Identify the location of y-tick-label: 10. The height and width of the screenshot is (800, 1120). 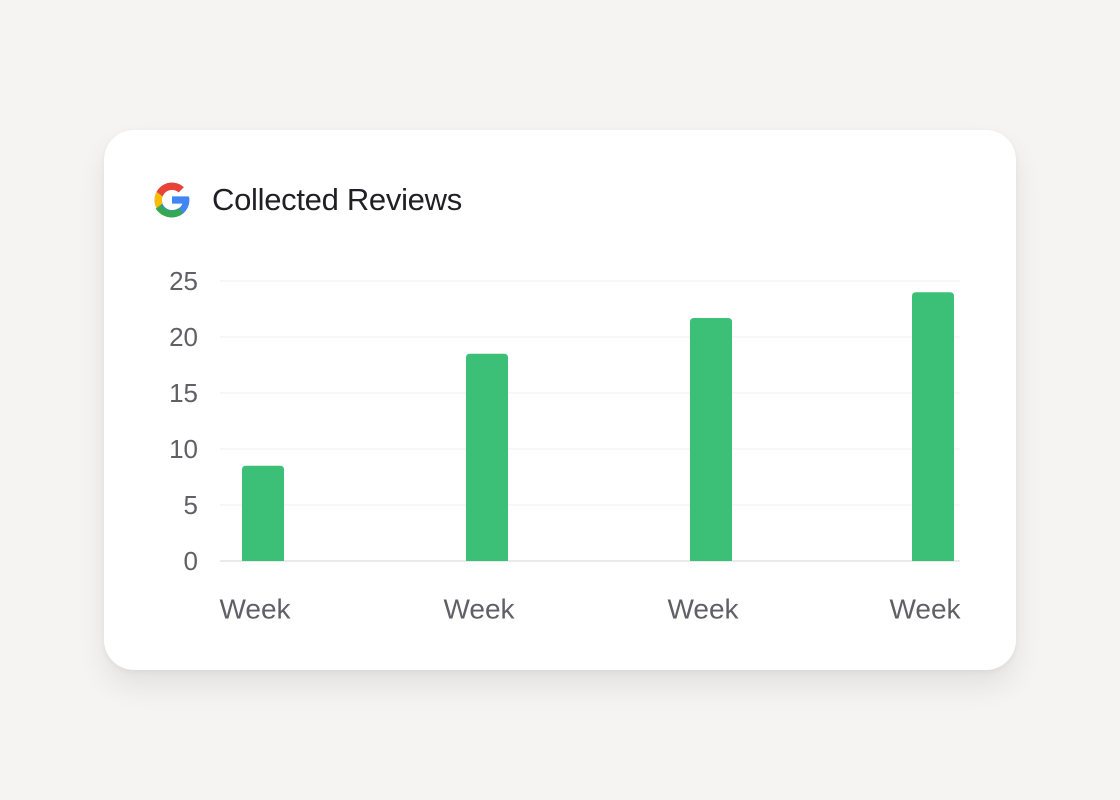
(183, 449).